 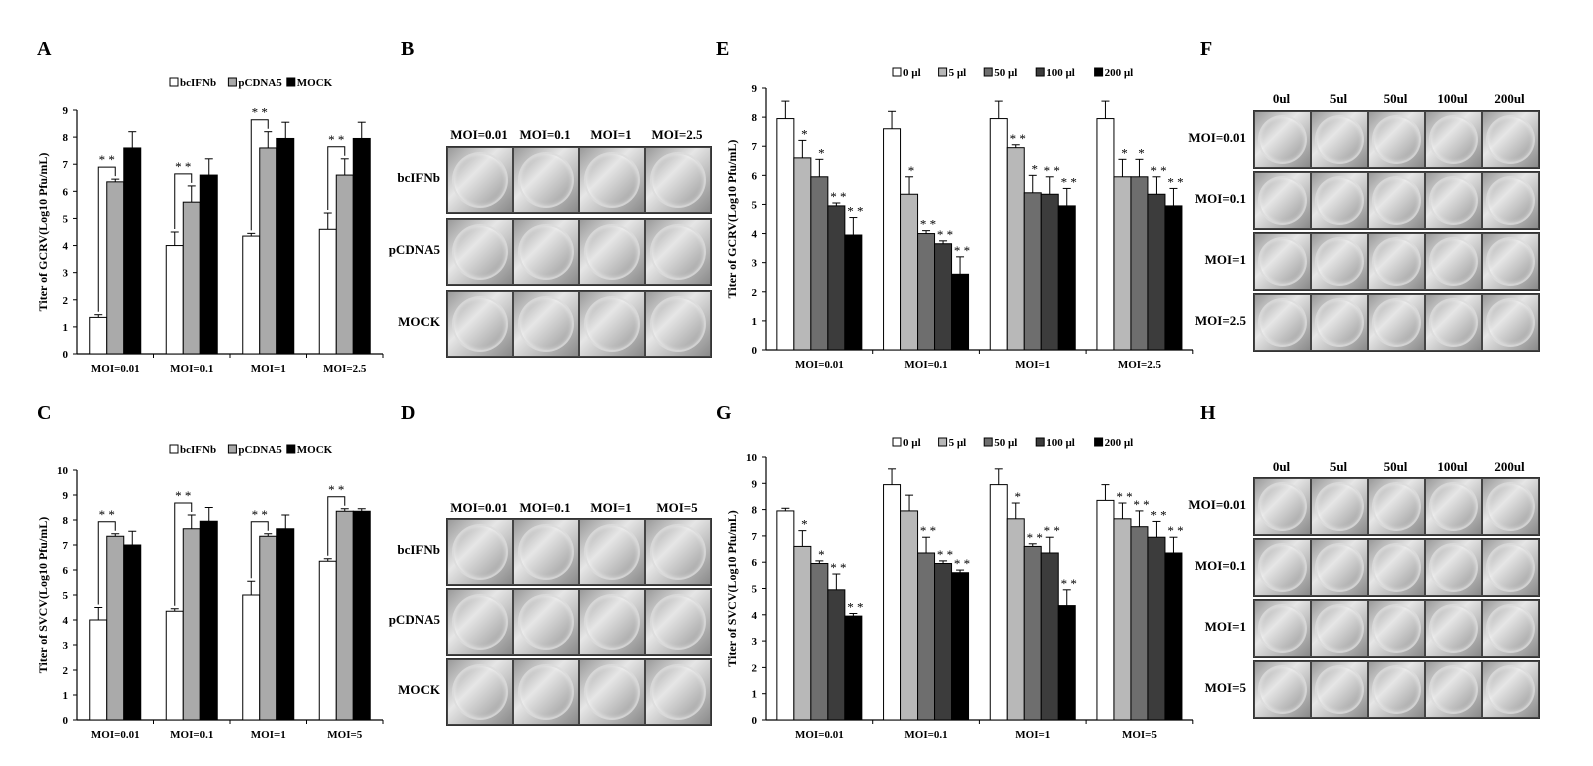 I want to click on plate-column-label-d: MOI=0.01, so click(x=479, y=507).